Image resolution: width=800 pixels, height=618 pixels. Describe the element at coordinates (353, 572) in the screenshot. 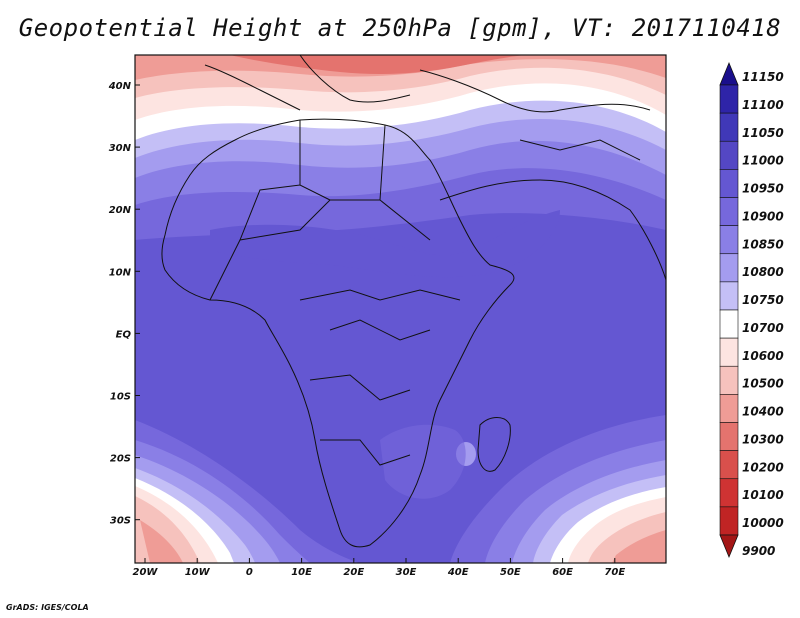

I see `lon-tick-label: 20E` at that location.